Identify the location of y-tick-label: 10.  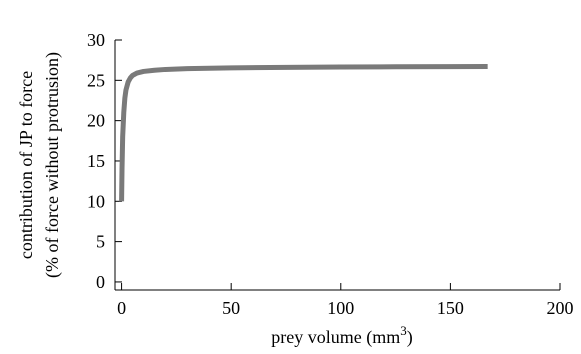
(96, 201).